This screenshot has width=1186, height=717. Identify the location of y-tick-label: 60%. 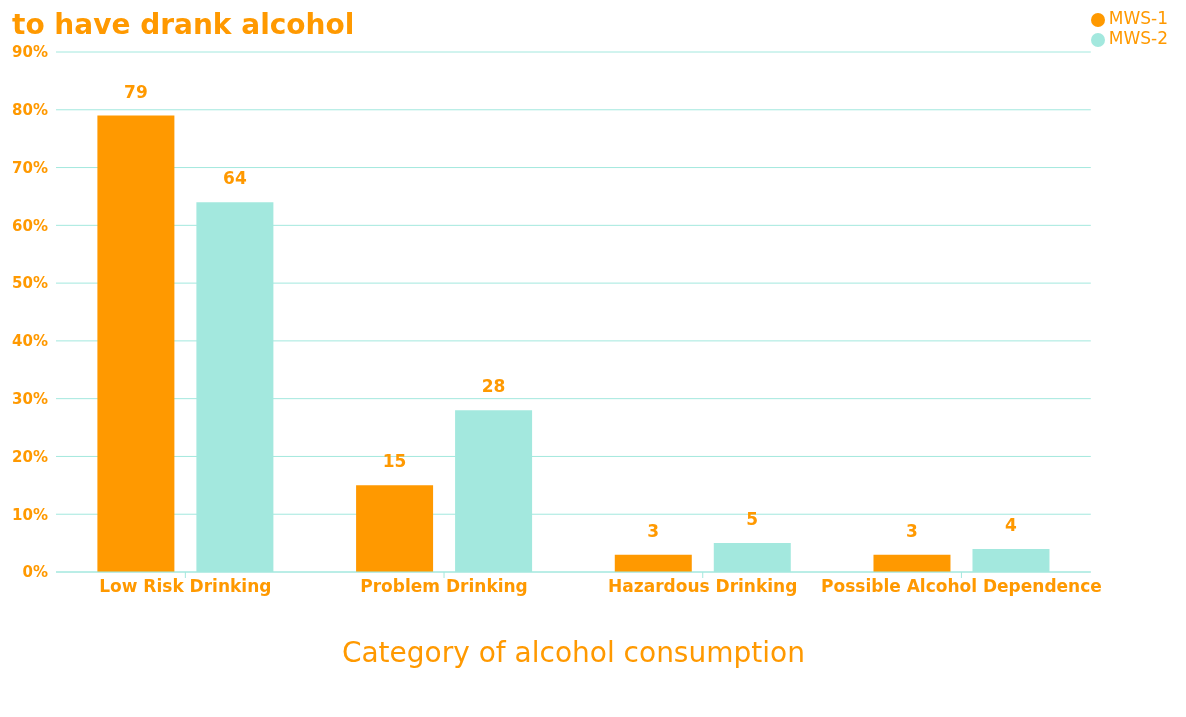
(30, 225).